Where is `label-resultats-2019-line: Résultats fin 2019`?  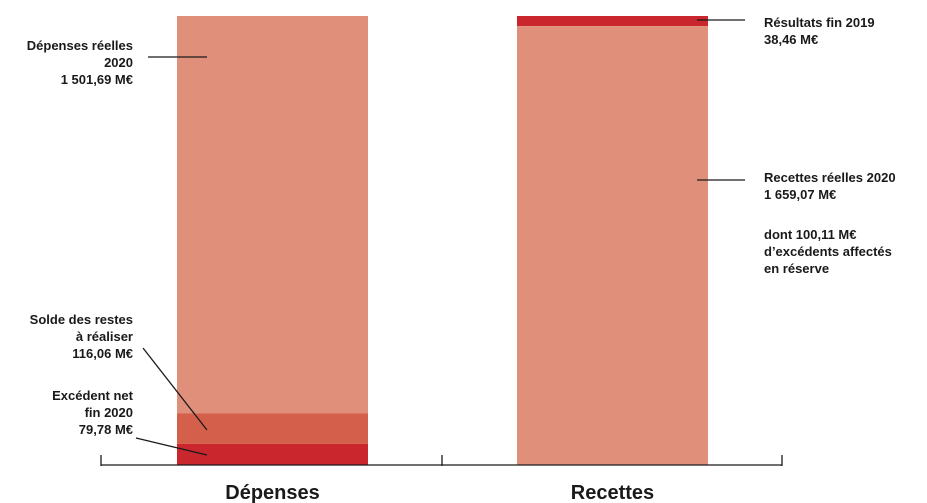
label-resultats-2019-line: Résultats fin 2019 is located at coordinates (819, 22).